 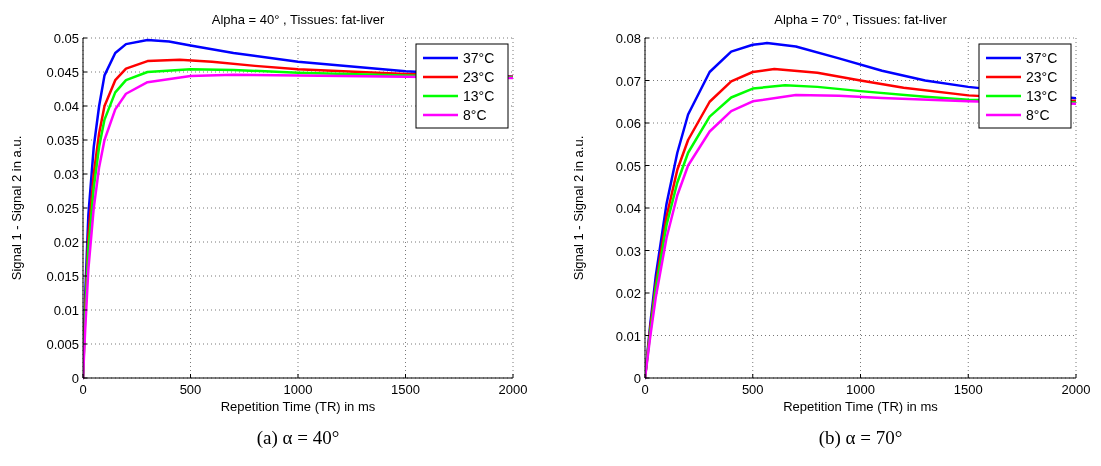 What do you see at coordinates (298, 19) in the screenshot?
I see `chart-title: Alpha = 40° , Tissues: fat-liver` at bounding box center [298, 19].